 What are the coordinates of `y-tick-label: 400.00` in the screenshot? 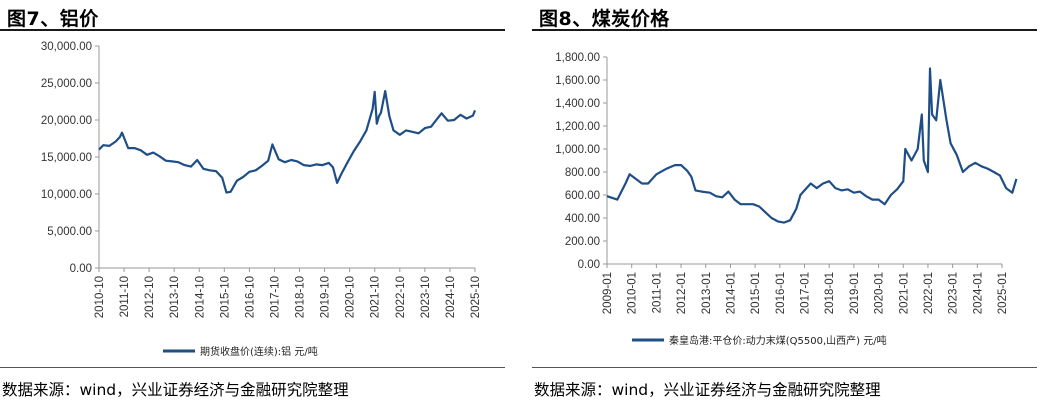 It's located at (582, 219).